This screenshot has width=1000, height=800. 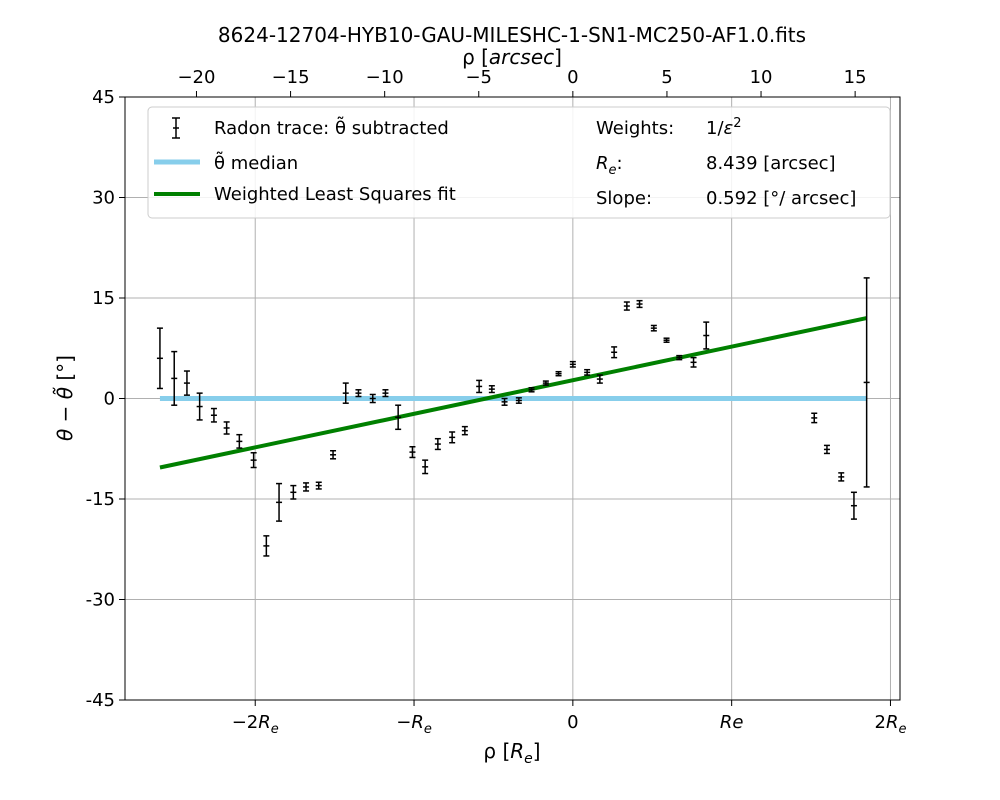 I want to click on legend-box, so click(x=519, y=162).